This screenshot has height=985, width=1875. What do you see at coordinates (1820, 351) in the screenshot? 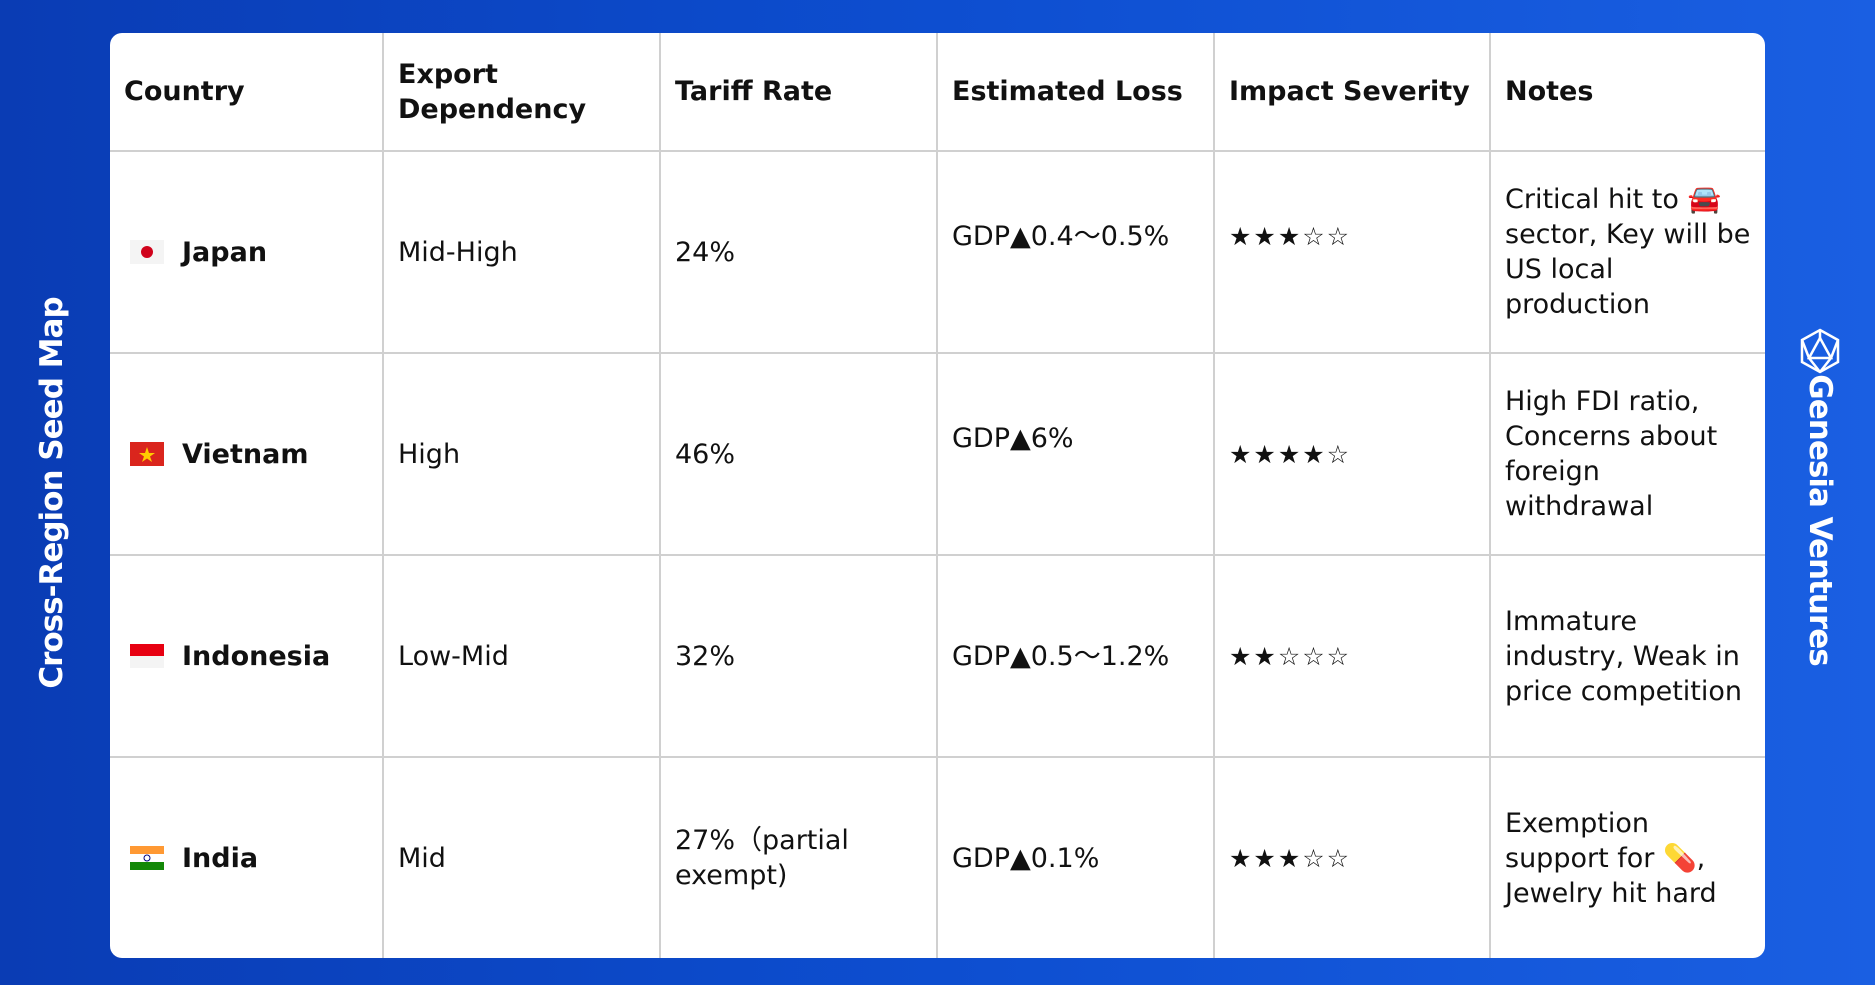
I see `logo` at bounding box center [1820, 351].